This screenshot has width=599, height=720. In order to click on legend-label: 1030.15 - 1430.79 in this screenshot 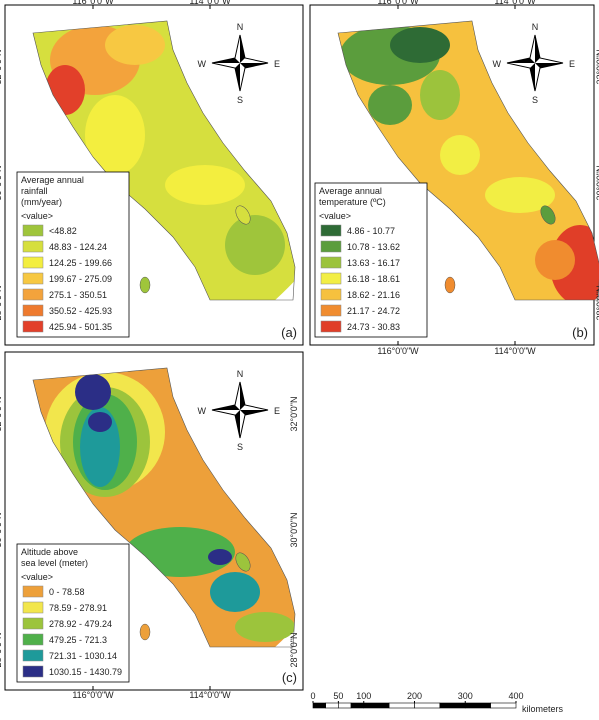, I will do `click(85, 672)`.